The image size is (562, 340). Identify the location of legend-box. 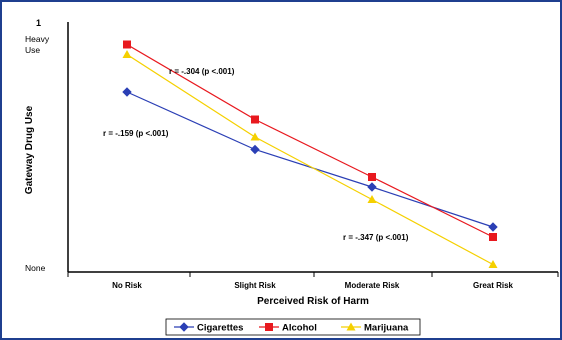
(293, 327).